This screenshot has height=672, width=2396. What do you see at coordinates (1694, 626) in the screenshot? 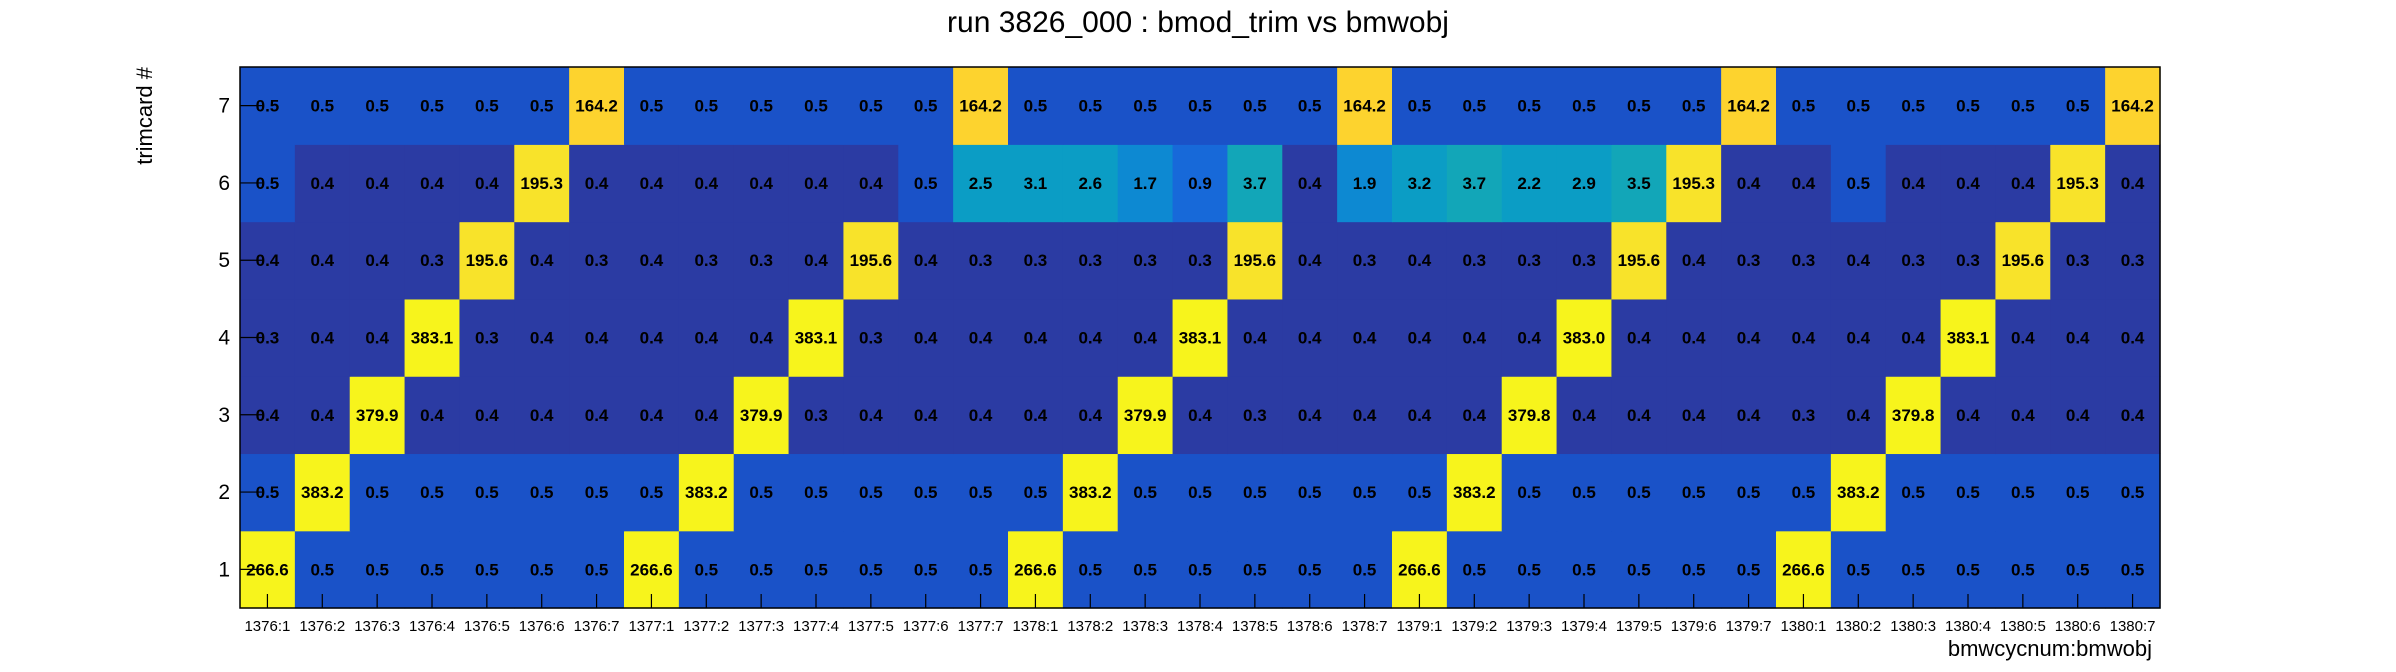
I see `x-tick-label: 1379:6` at bounding box center [1694, 626].